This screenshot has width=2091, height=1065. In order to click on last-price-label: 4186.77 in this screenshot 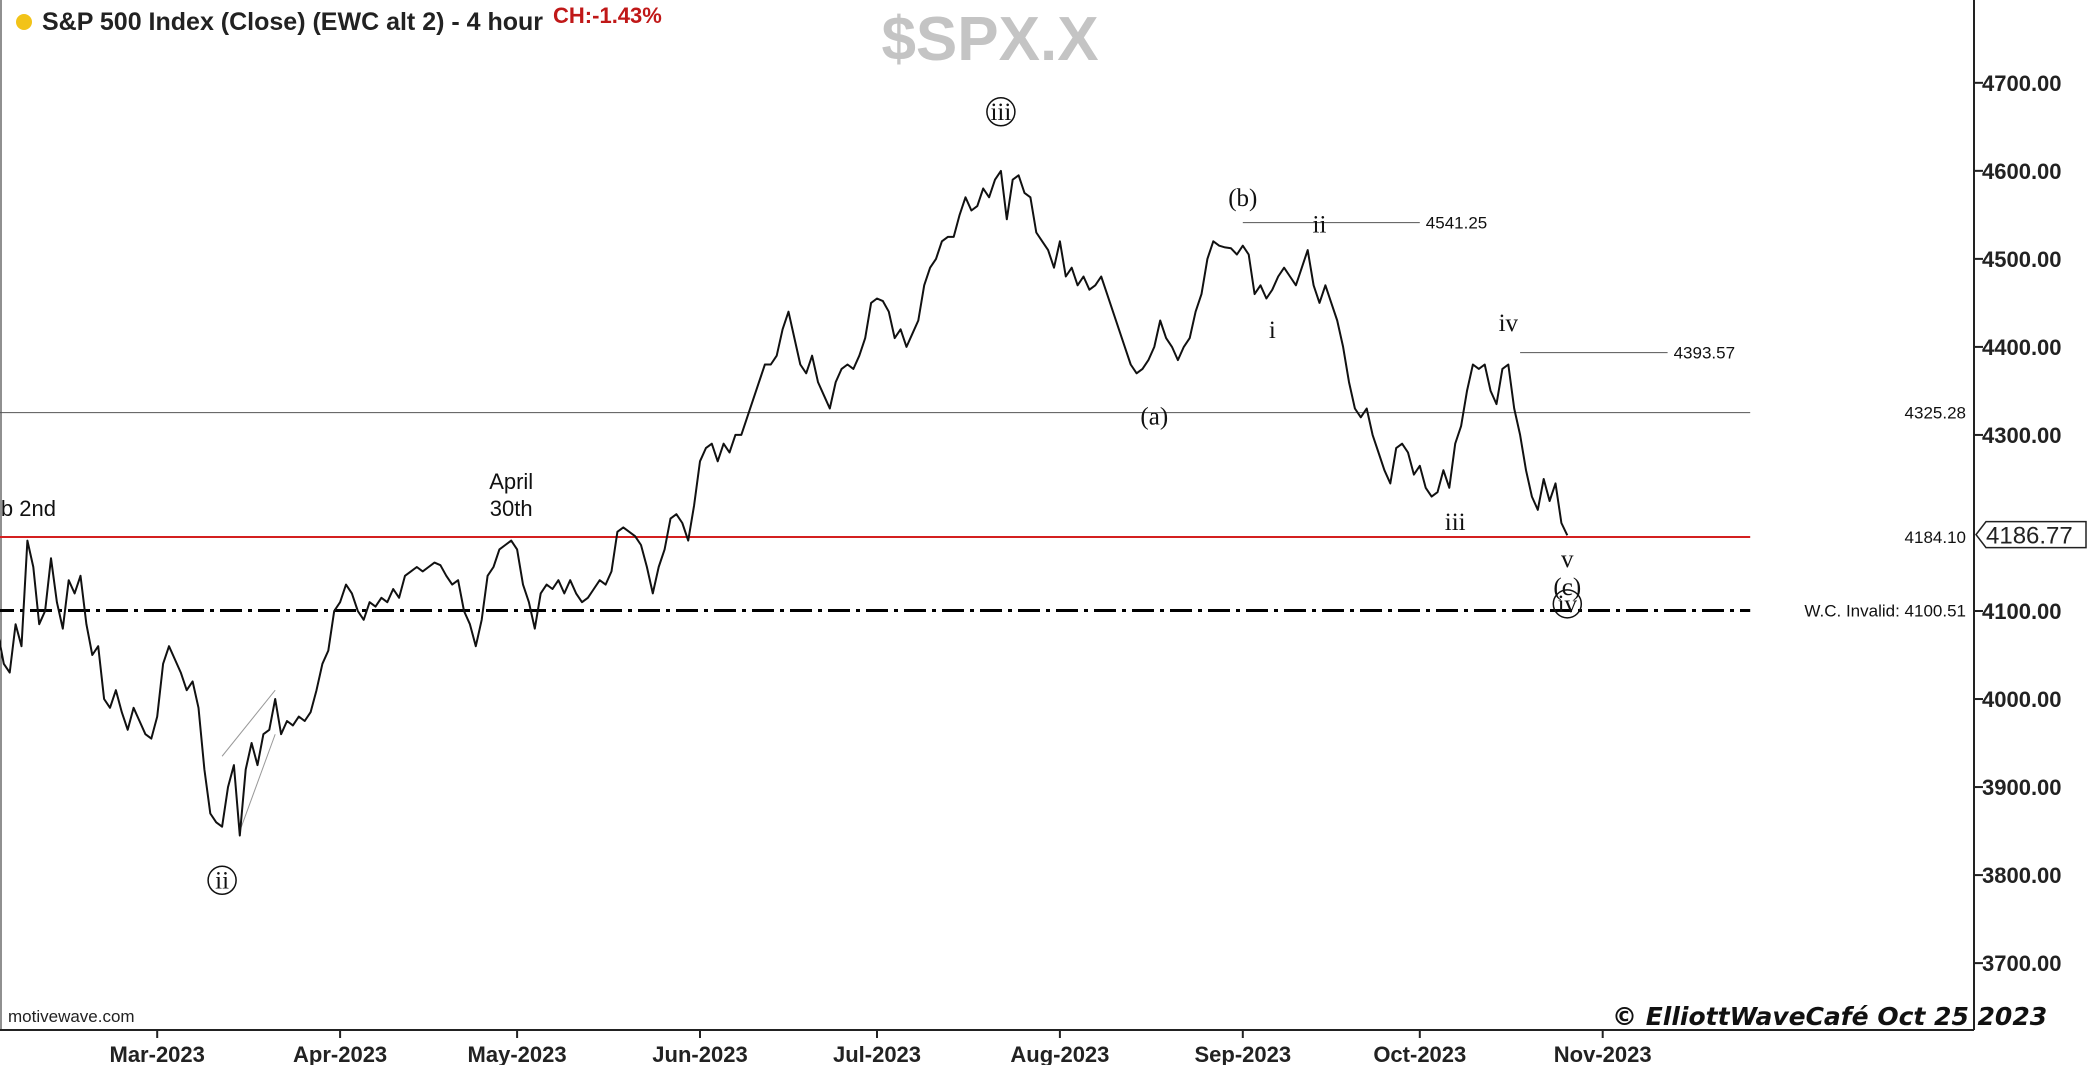, I will do `click(2029, 536)`.